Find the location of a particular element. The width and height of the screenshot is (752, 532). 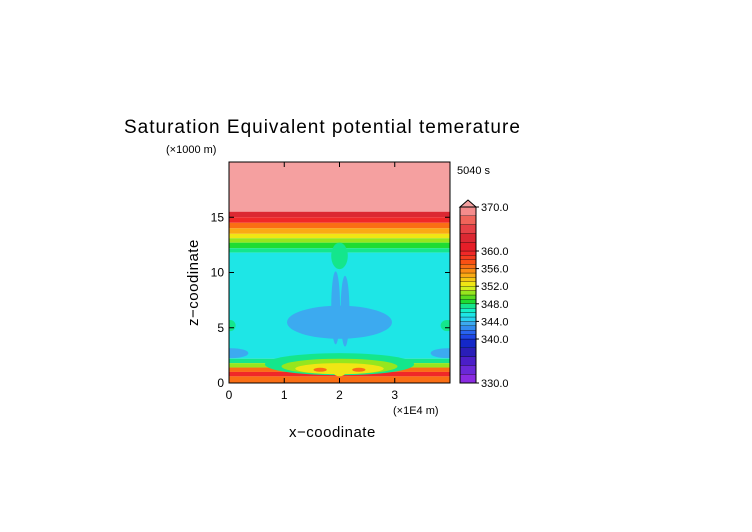

x-axis-unit: (×1E4 m) is located at coordinates (416, 411).